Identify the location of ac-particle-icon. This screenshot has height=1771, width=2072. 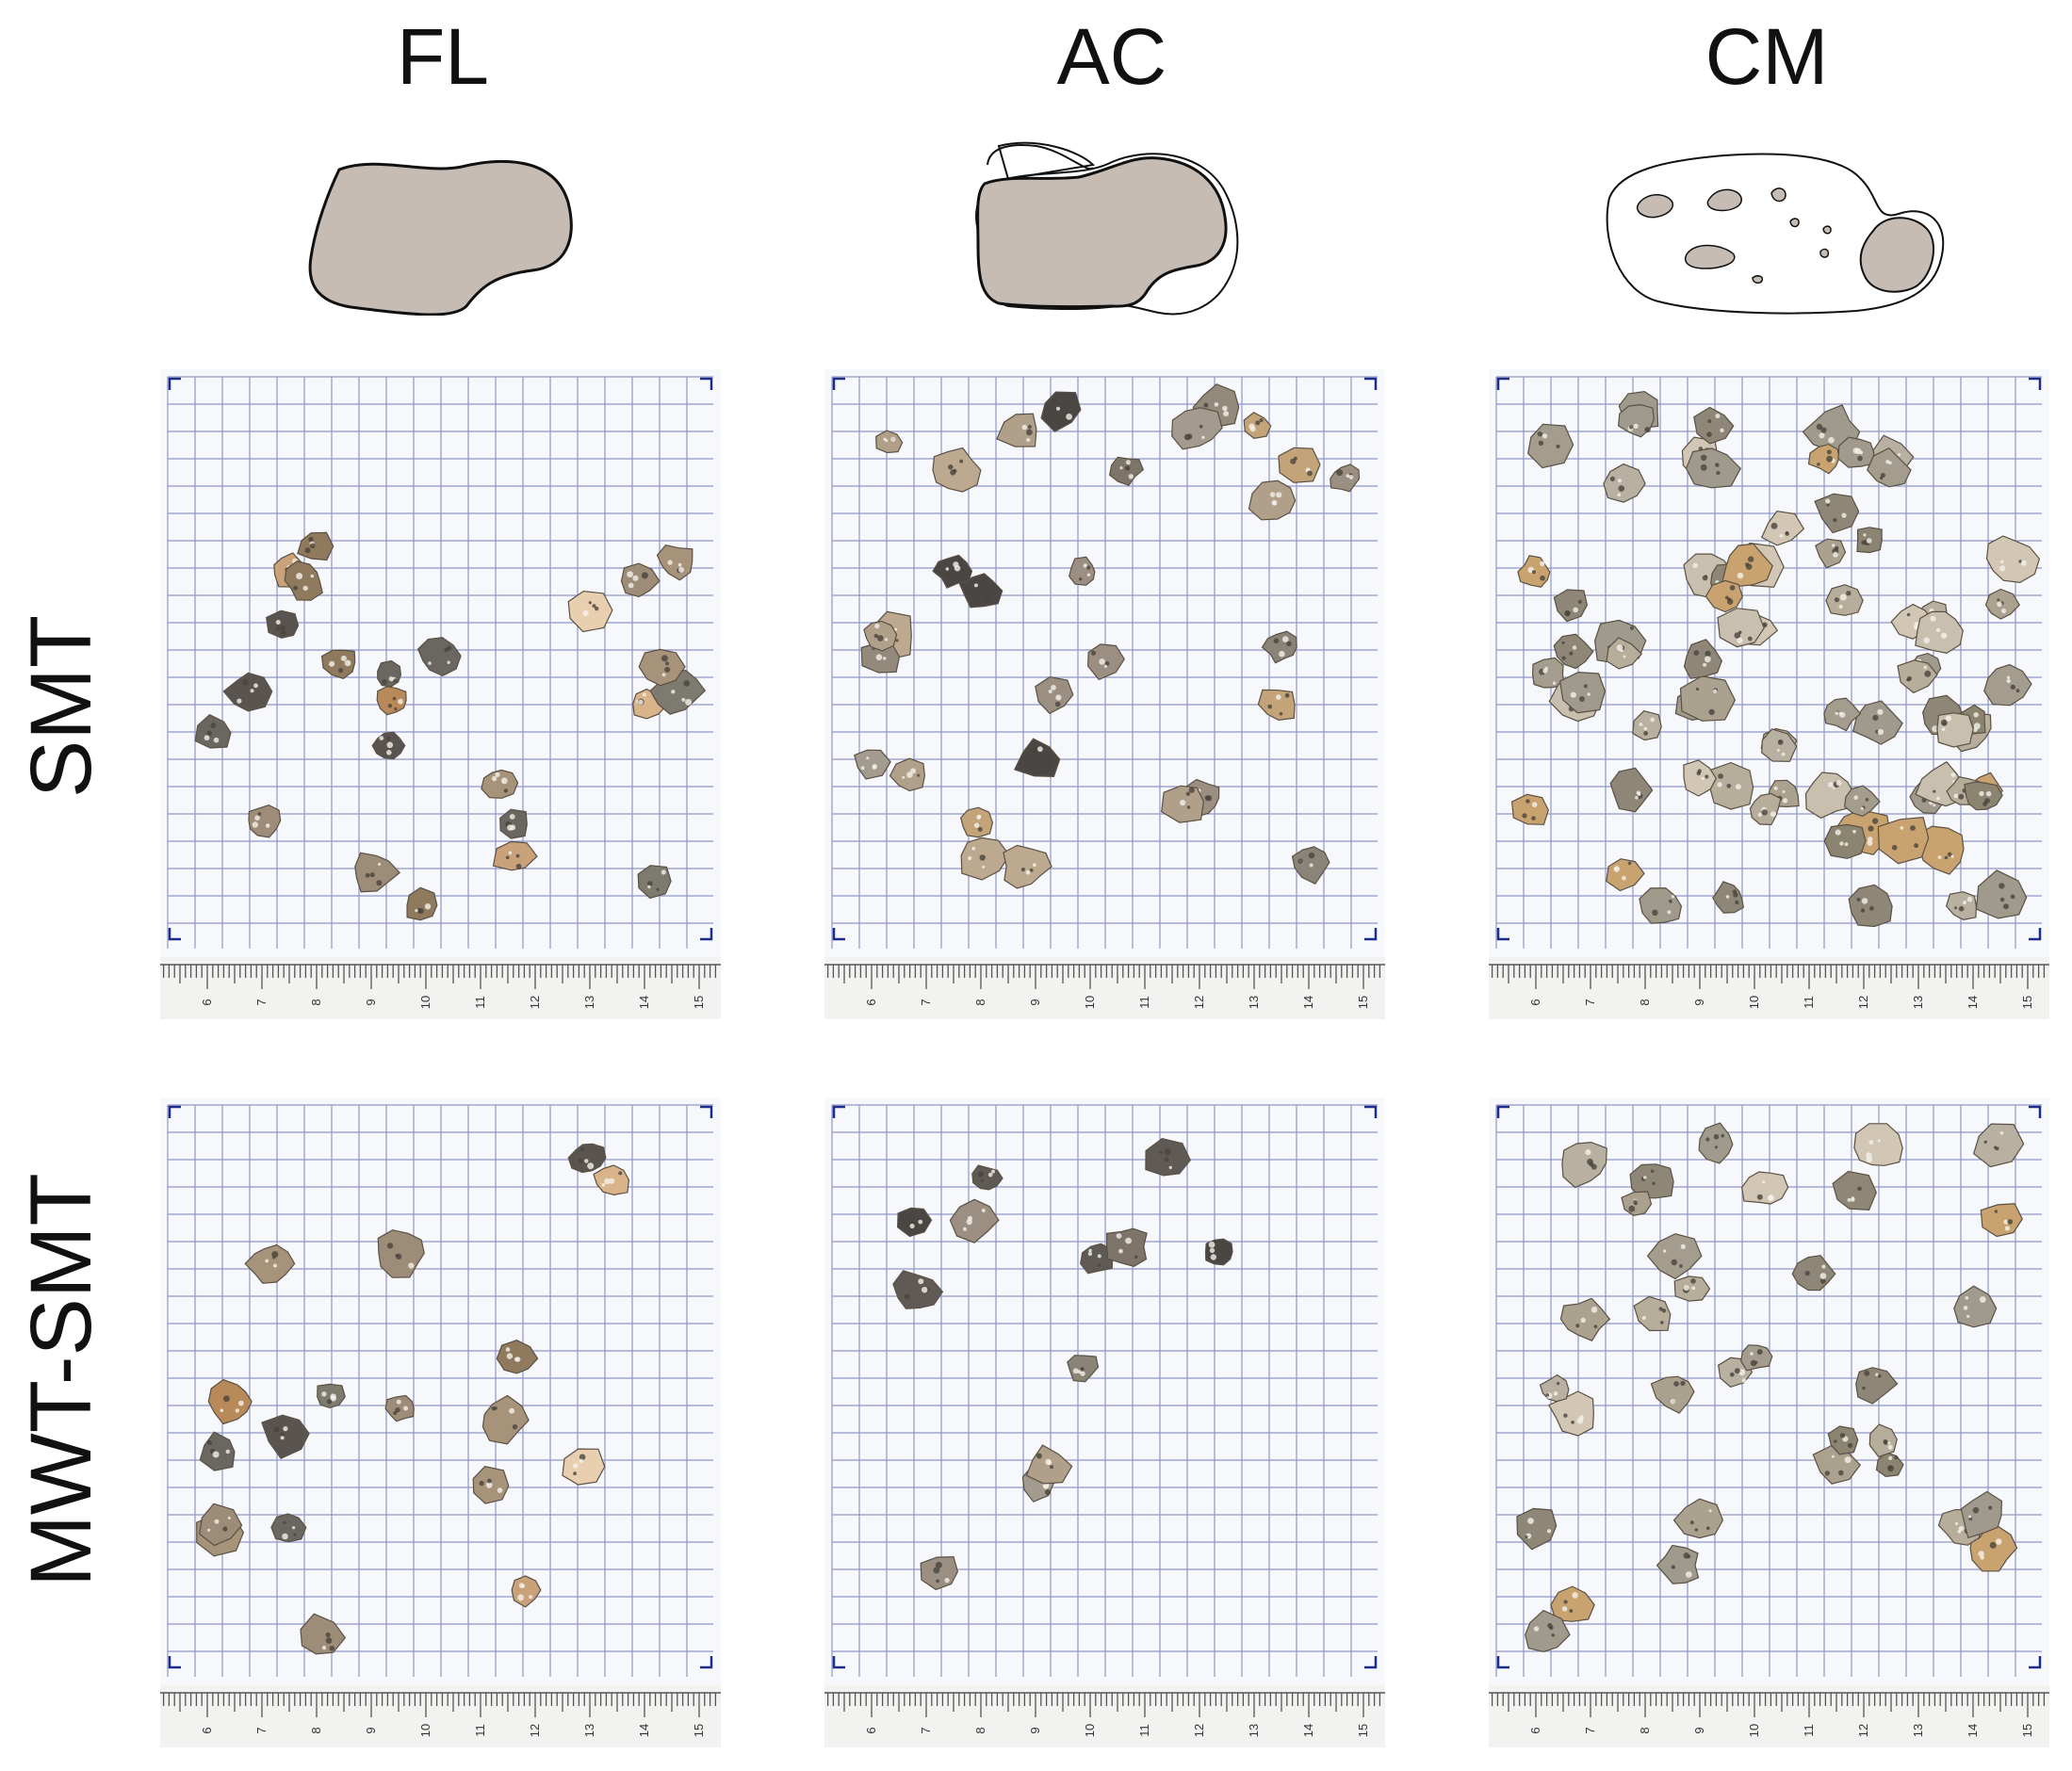
(1107, 228).